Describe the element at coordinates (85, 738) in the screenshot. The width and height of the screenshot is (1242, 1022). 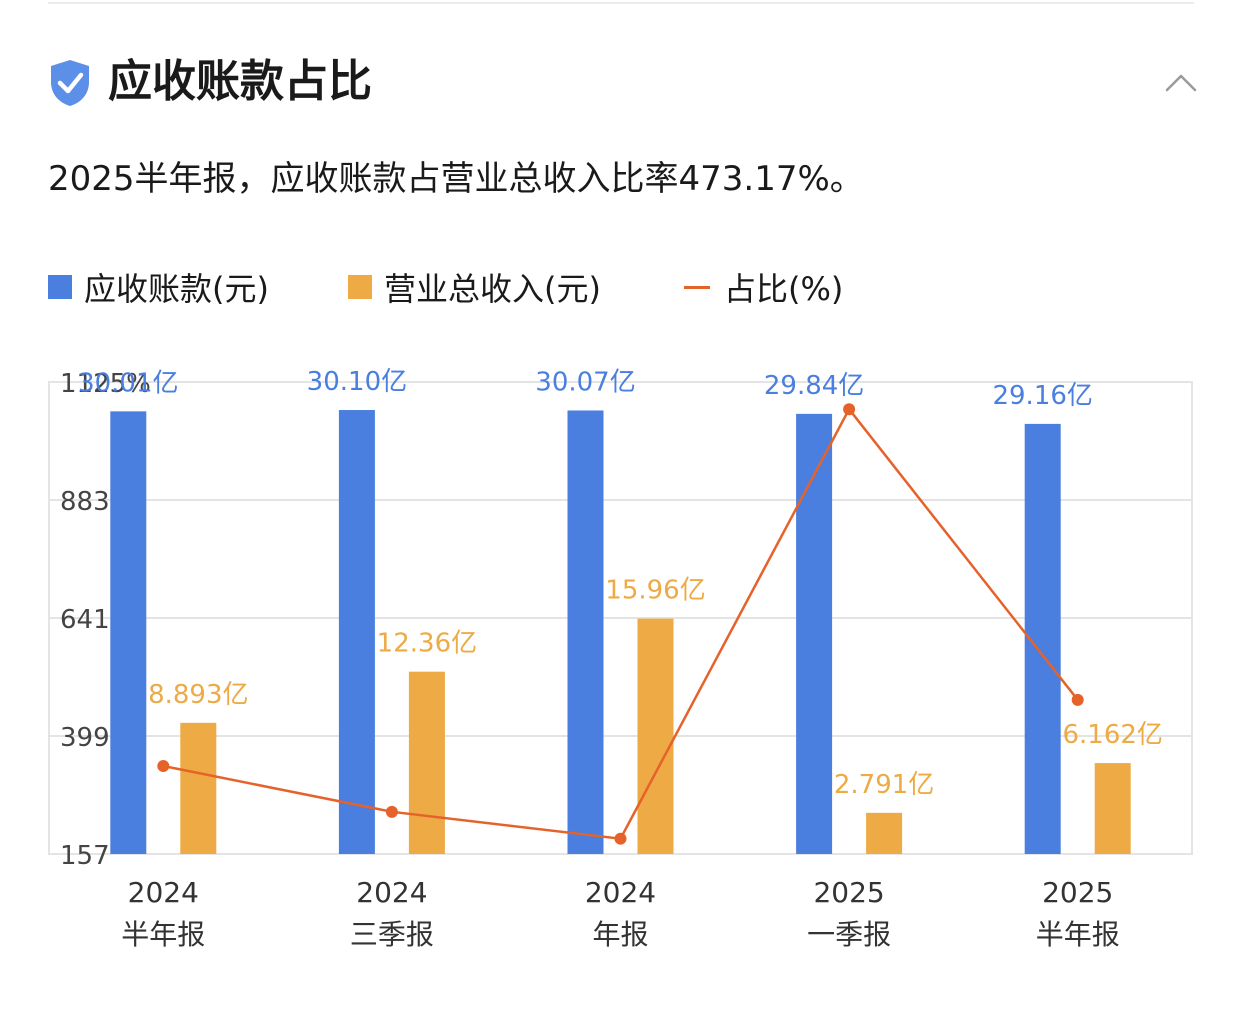
I see `ratio-axis-tick-label: 399` at that location.